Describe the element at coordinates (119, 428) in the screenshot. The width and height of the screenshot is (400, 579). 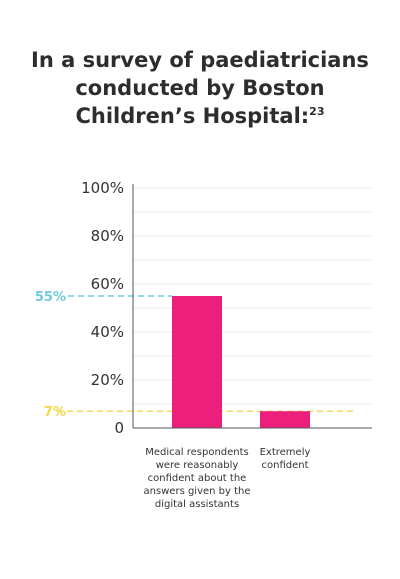
I see `y-tick-label: 0` at that location.